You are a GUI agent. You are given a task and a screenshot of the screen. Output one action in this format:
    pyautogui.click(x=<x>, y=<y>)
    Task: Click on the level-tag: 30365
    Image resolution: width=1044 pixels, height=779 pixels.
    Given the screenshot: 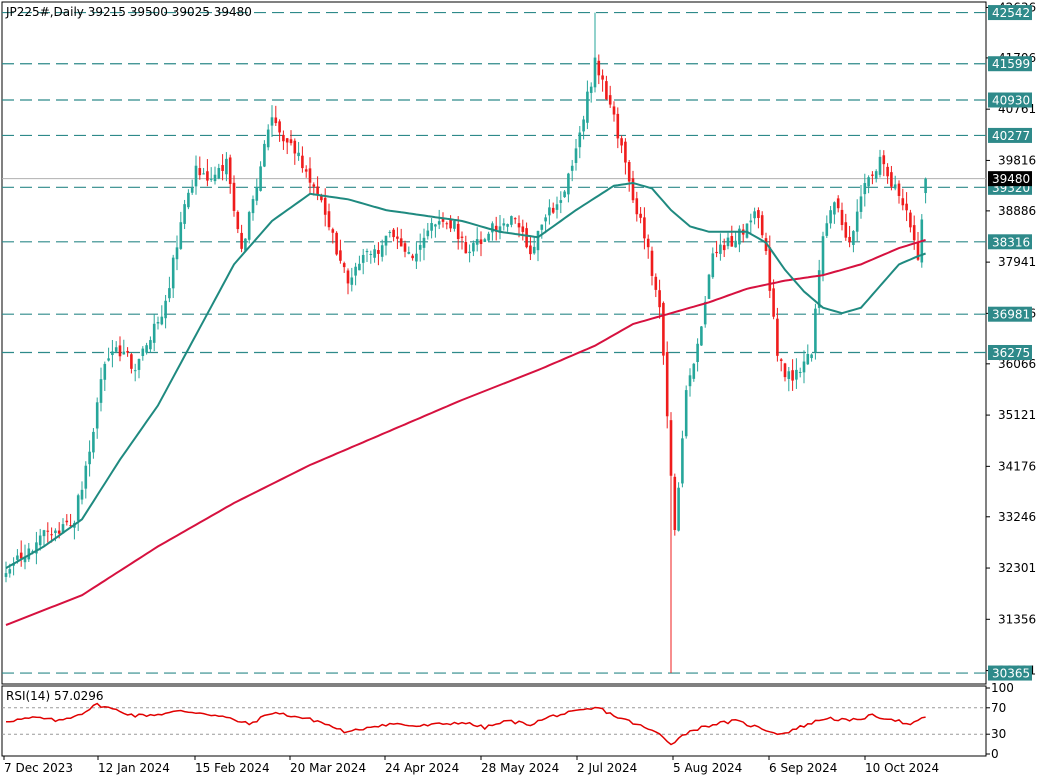 What is the action you would take?
    pyautogui.click(x=1010, y=673)
    